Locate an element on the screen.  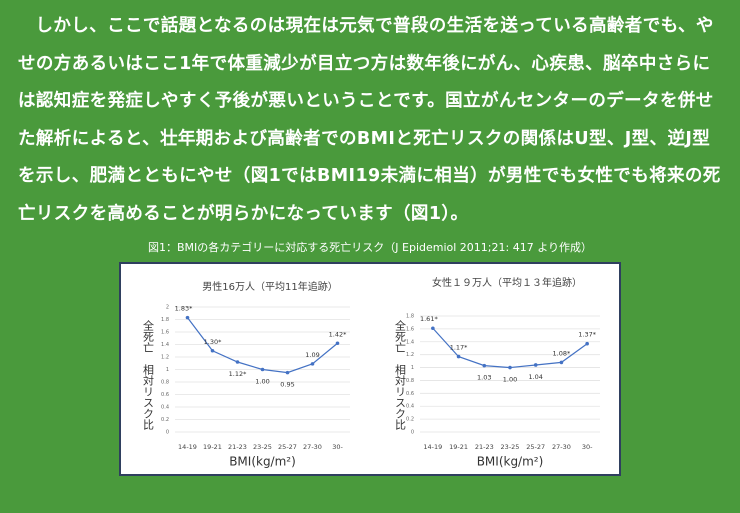
data-label: 1.03 is located at coordinates (484, 378).